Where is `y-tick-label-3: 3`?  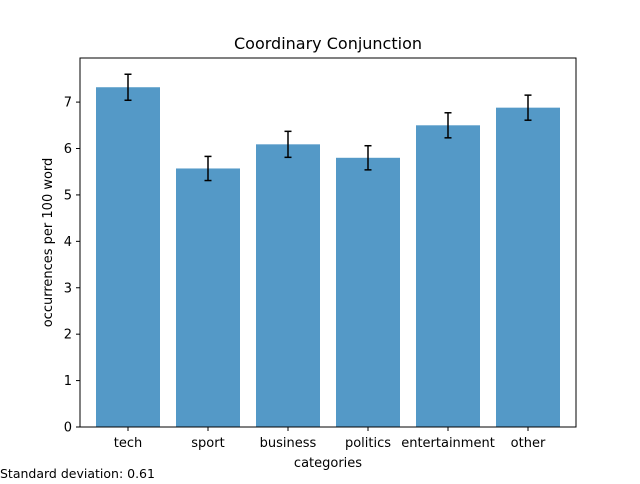 y-tick-label-3: 3 is located at coordinates (68, 288).